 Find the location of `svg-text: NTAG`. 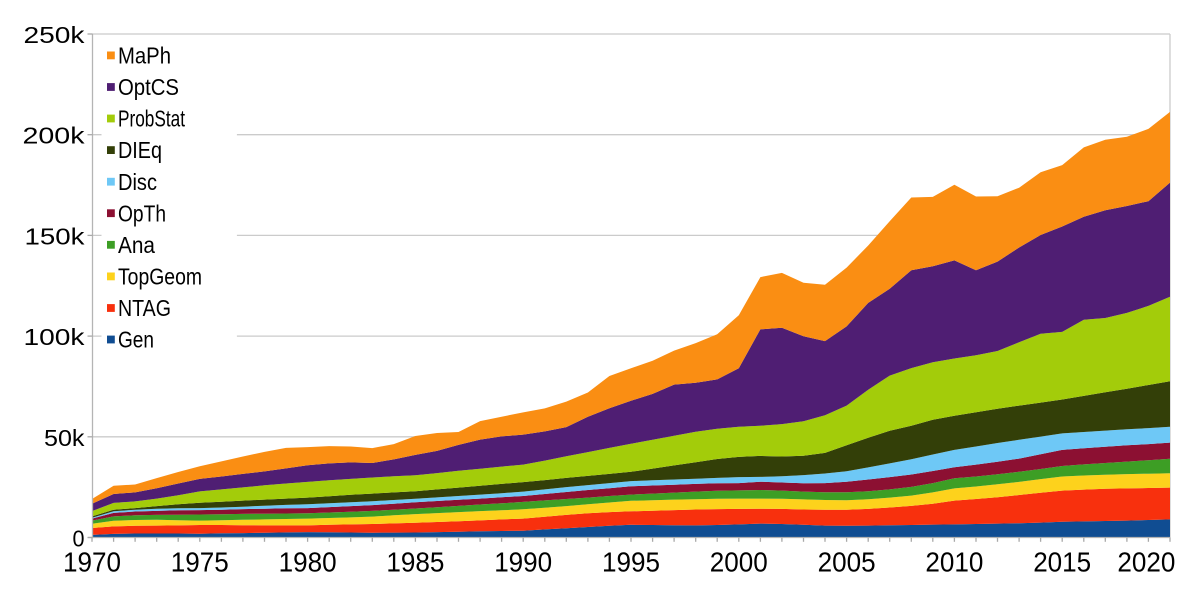

svg-text: NTAG is located at coordinates (144, 308).